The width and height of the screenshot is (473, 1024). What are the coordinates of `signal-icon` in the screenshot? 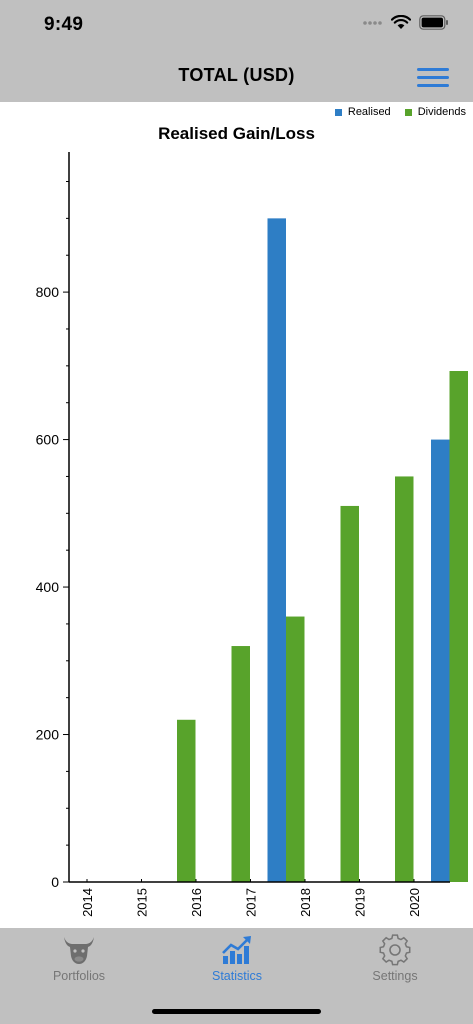 It's located at (372, 22).